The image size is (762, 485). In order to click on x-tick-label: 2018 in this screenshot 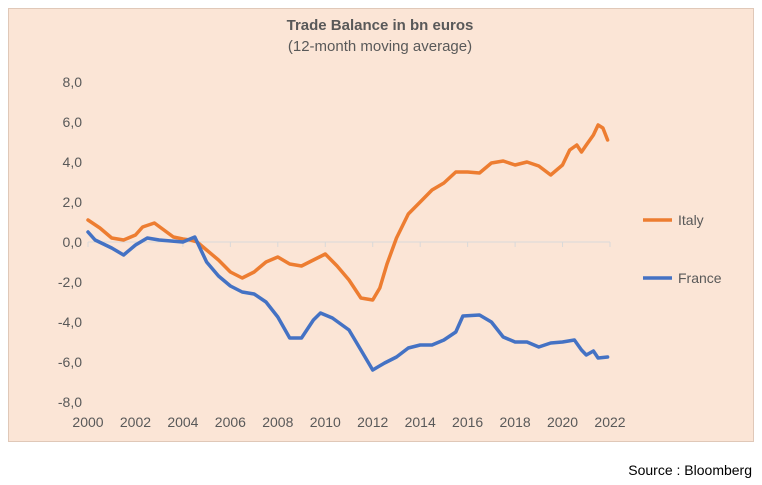, I will do `click(515, 422)`.